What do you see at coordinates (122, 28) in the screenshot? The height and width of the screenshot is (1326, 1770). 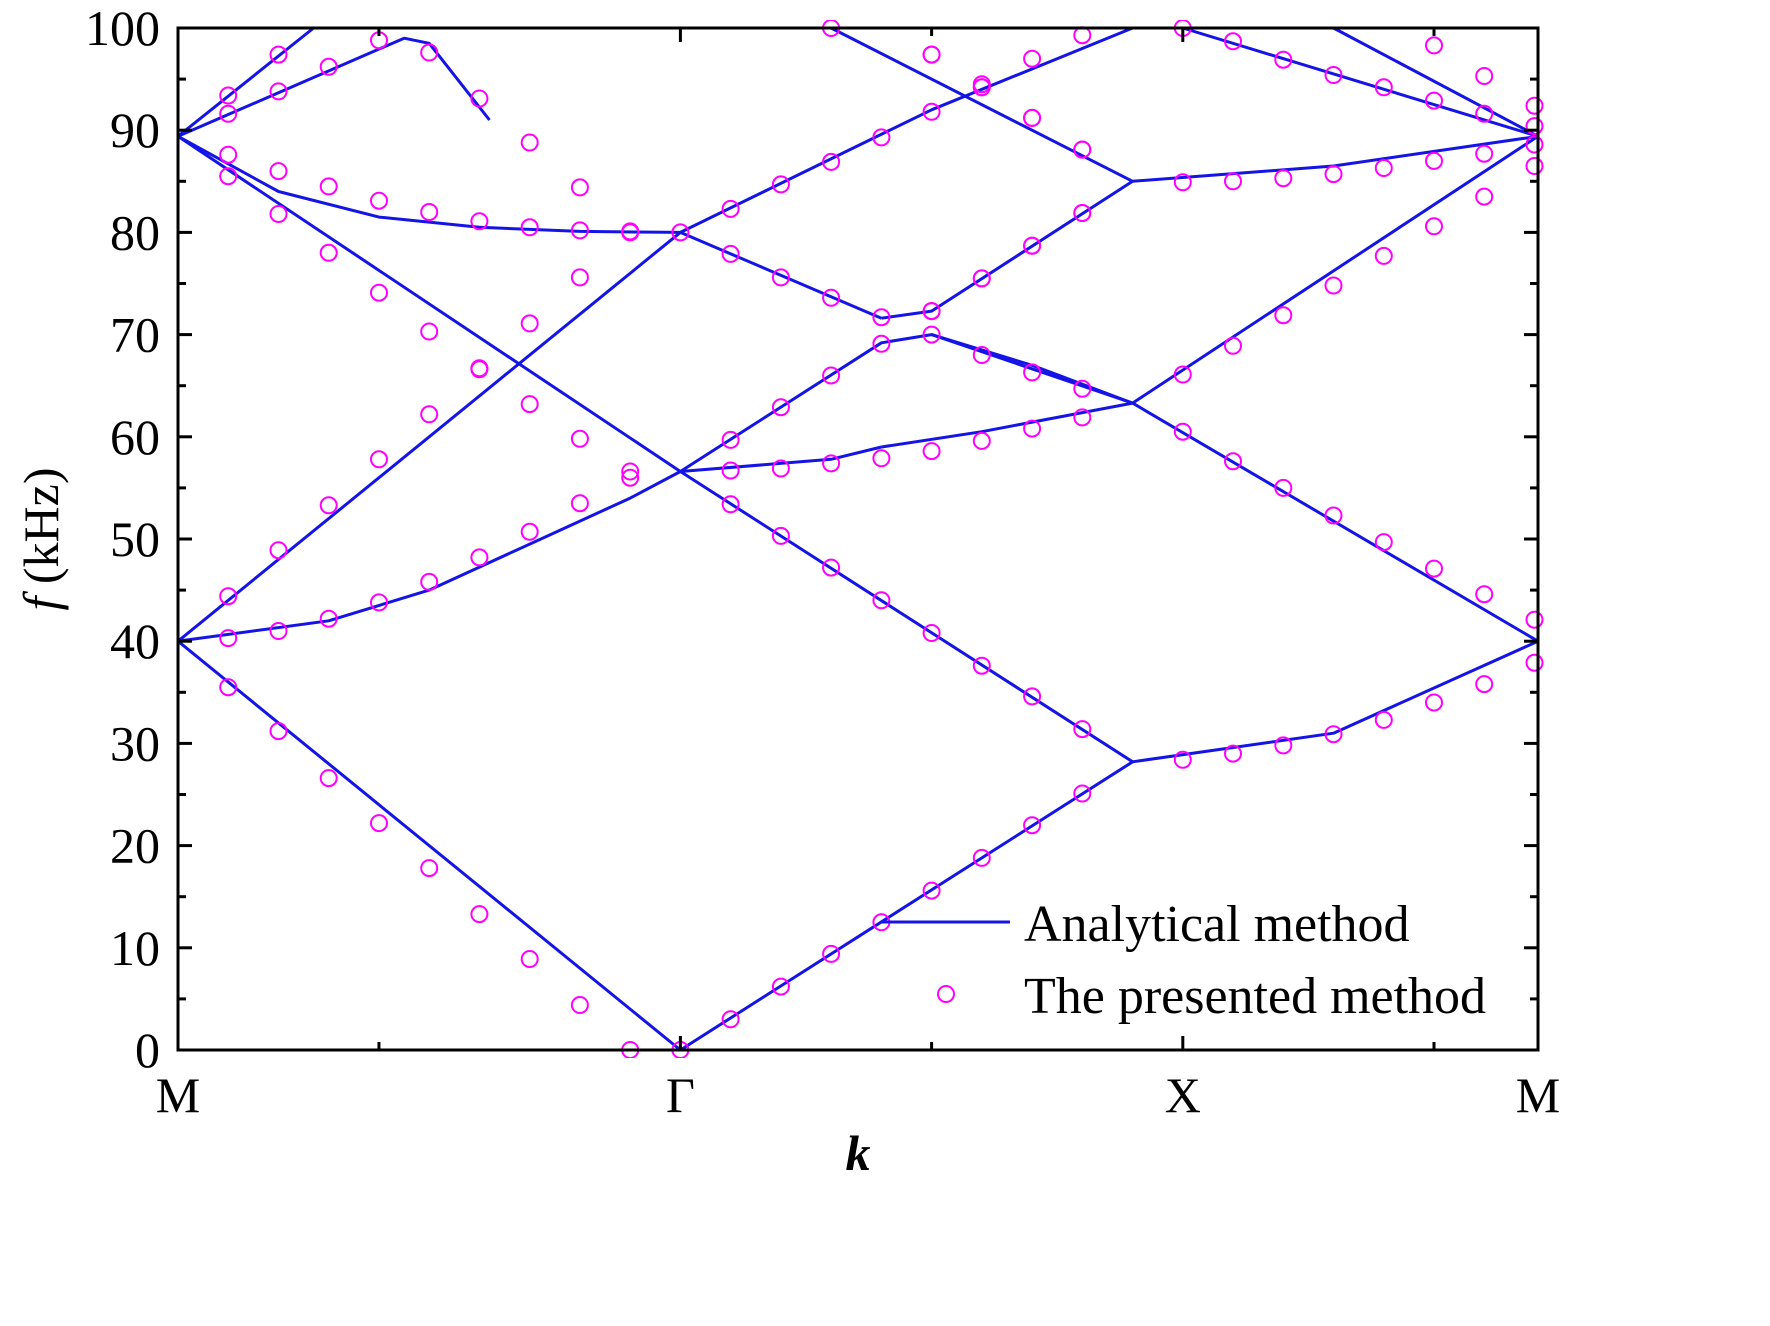 I see `y-tick-label: 100` at bounding box center [122, 28].